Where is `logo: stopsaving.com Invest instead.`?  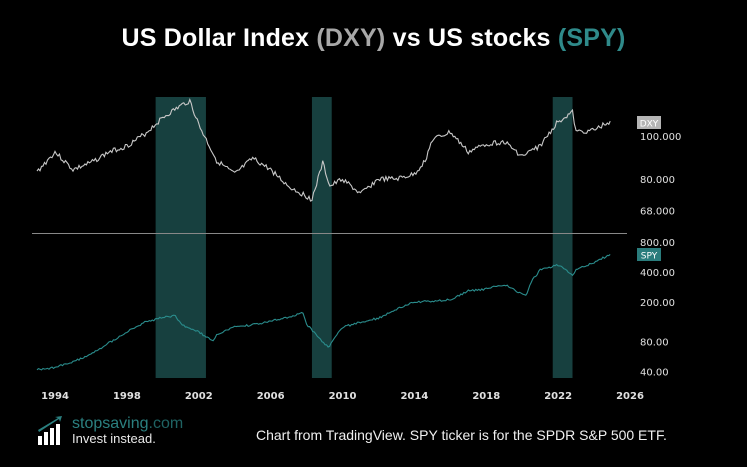 logo: stopsaving.com Invest instead. is located at coordinates (109, 431).